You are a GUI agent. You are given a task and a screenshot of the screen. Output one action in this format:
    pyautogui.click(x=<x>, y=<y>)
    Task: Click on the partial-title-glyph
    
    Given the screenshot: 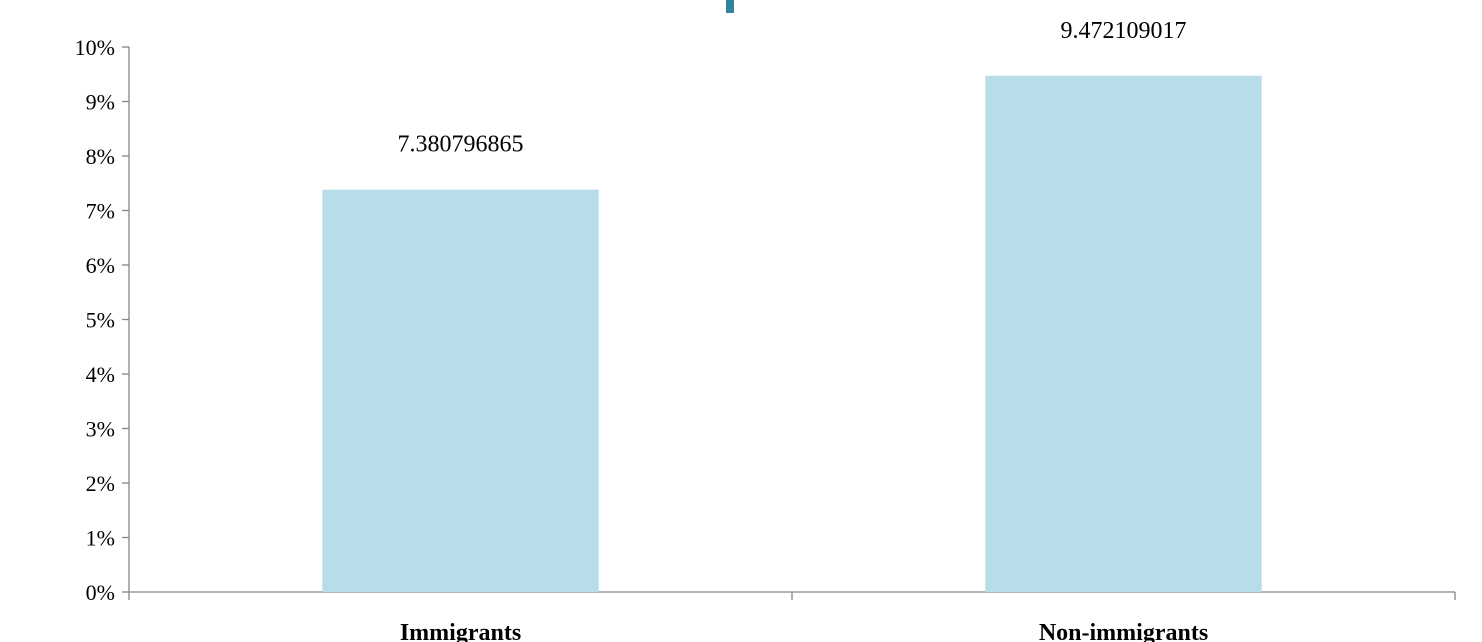 What is the action you would take?
    pyautogui.click(x=730, y=6)
    